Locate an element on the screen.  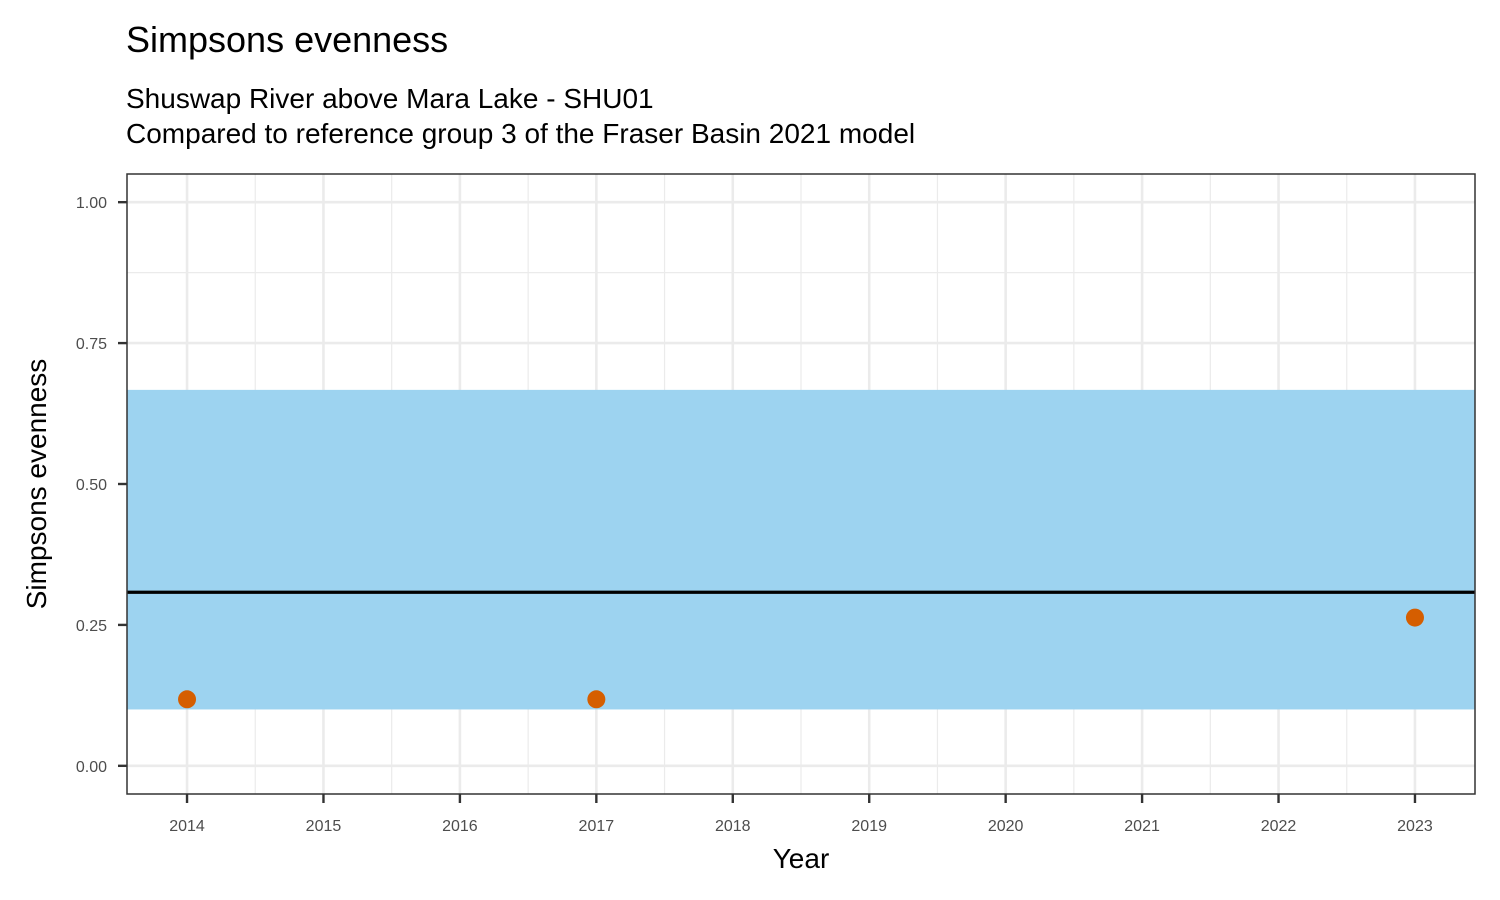
y-tick-label: 1.00 is located at coordinates (91, 203).